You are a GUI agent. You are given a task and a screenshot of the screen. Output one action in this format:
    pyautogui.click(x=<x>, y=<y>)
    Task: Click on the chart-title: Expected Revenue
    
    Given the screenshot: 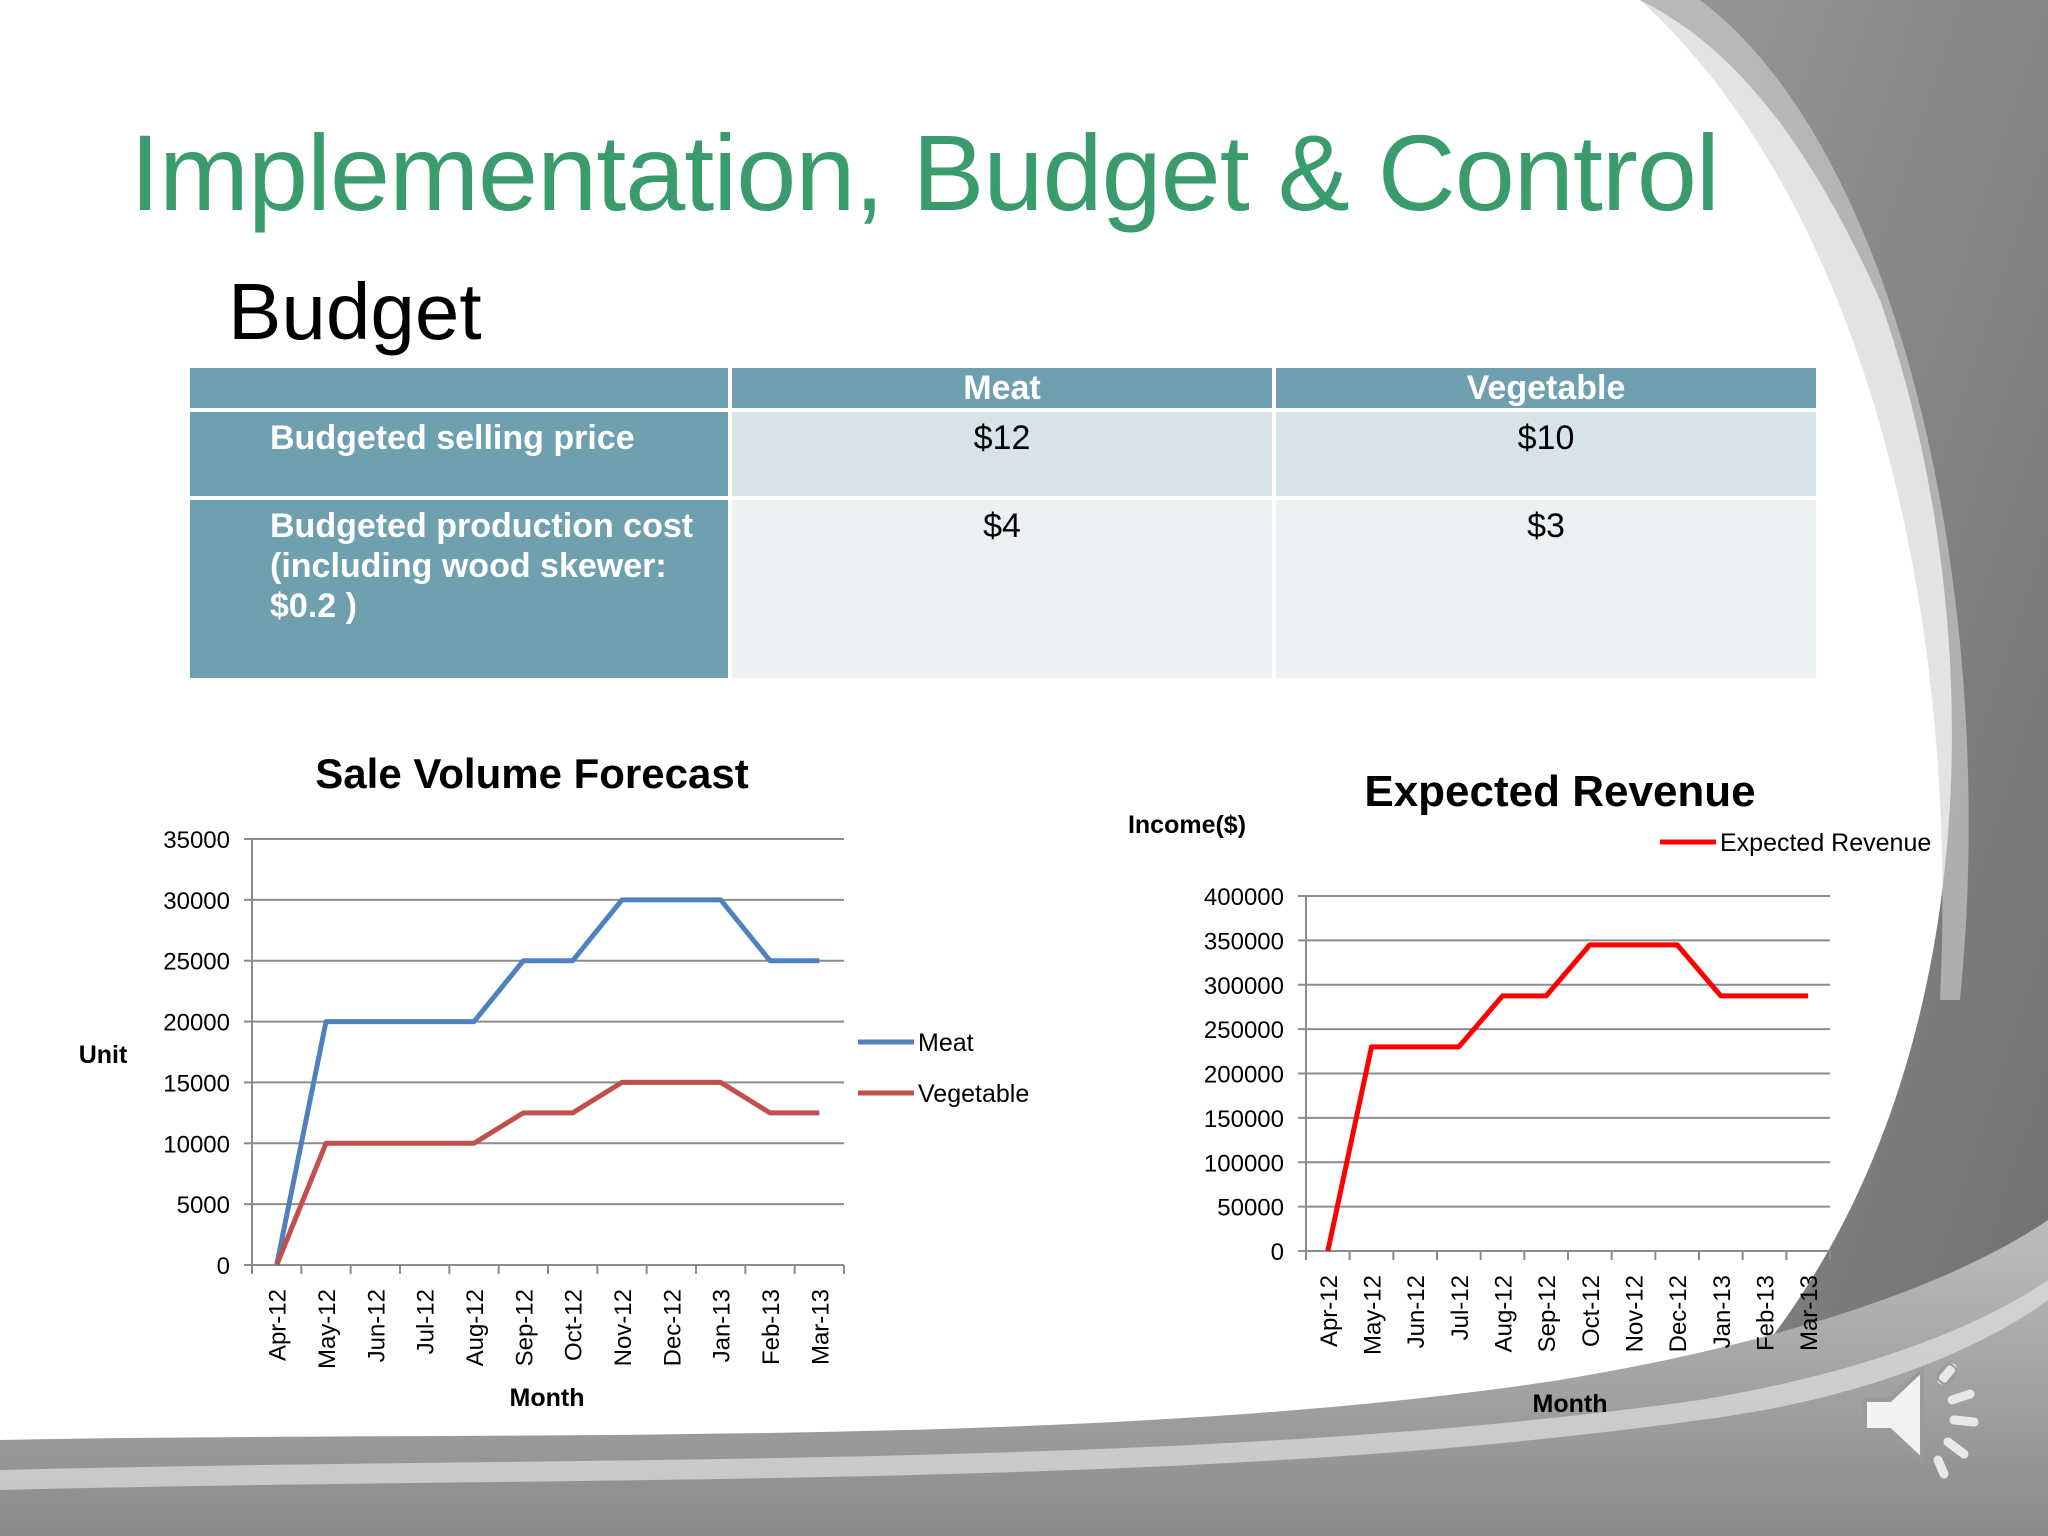 What is the action you would take?
    pyautogui.click(x=1559, y=791)
    